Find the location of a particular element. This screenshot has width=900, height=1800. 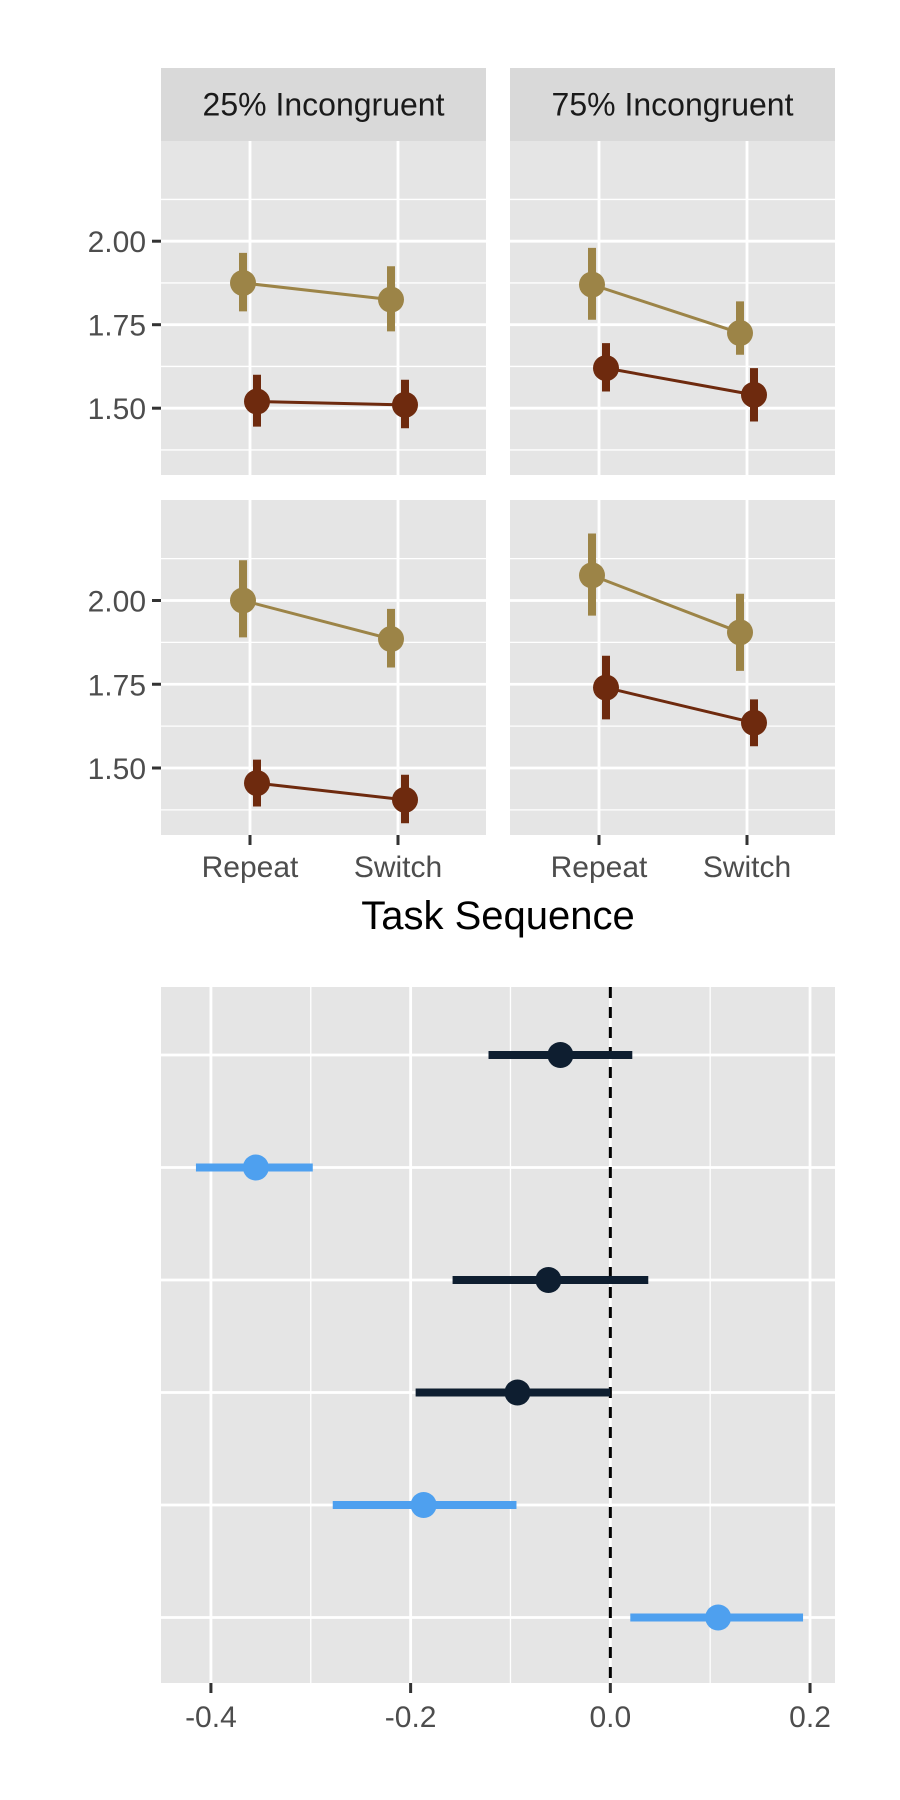

x-tick-label: -0.2 is located at coordinates (411, 1717).